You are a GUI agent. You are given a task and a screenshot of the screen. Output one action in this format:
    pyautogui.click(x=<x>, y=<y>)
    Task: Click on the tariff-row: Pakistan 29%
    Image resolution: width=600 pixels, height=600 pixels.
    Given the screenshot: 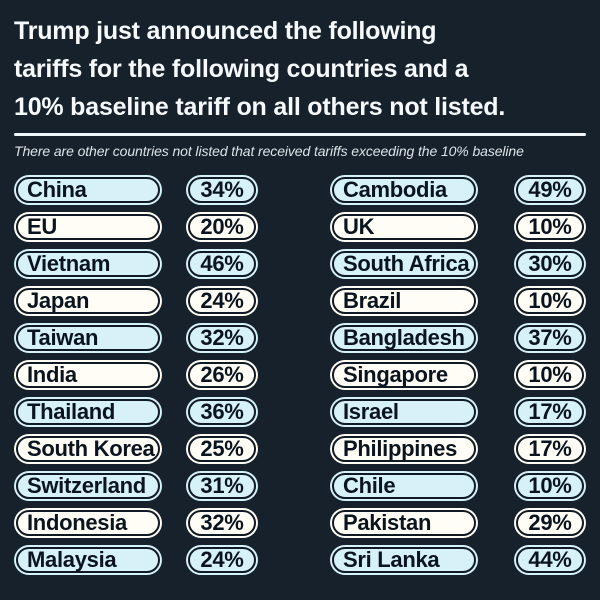 What is the action you would take?
    pyautogui.click(x=458, y=523)
    